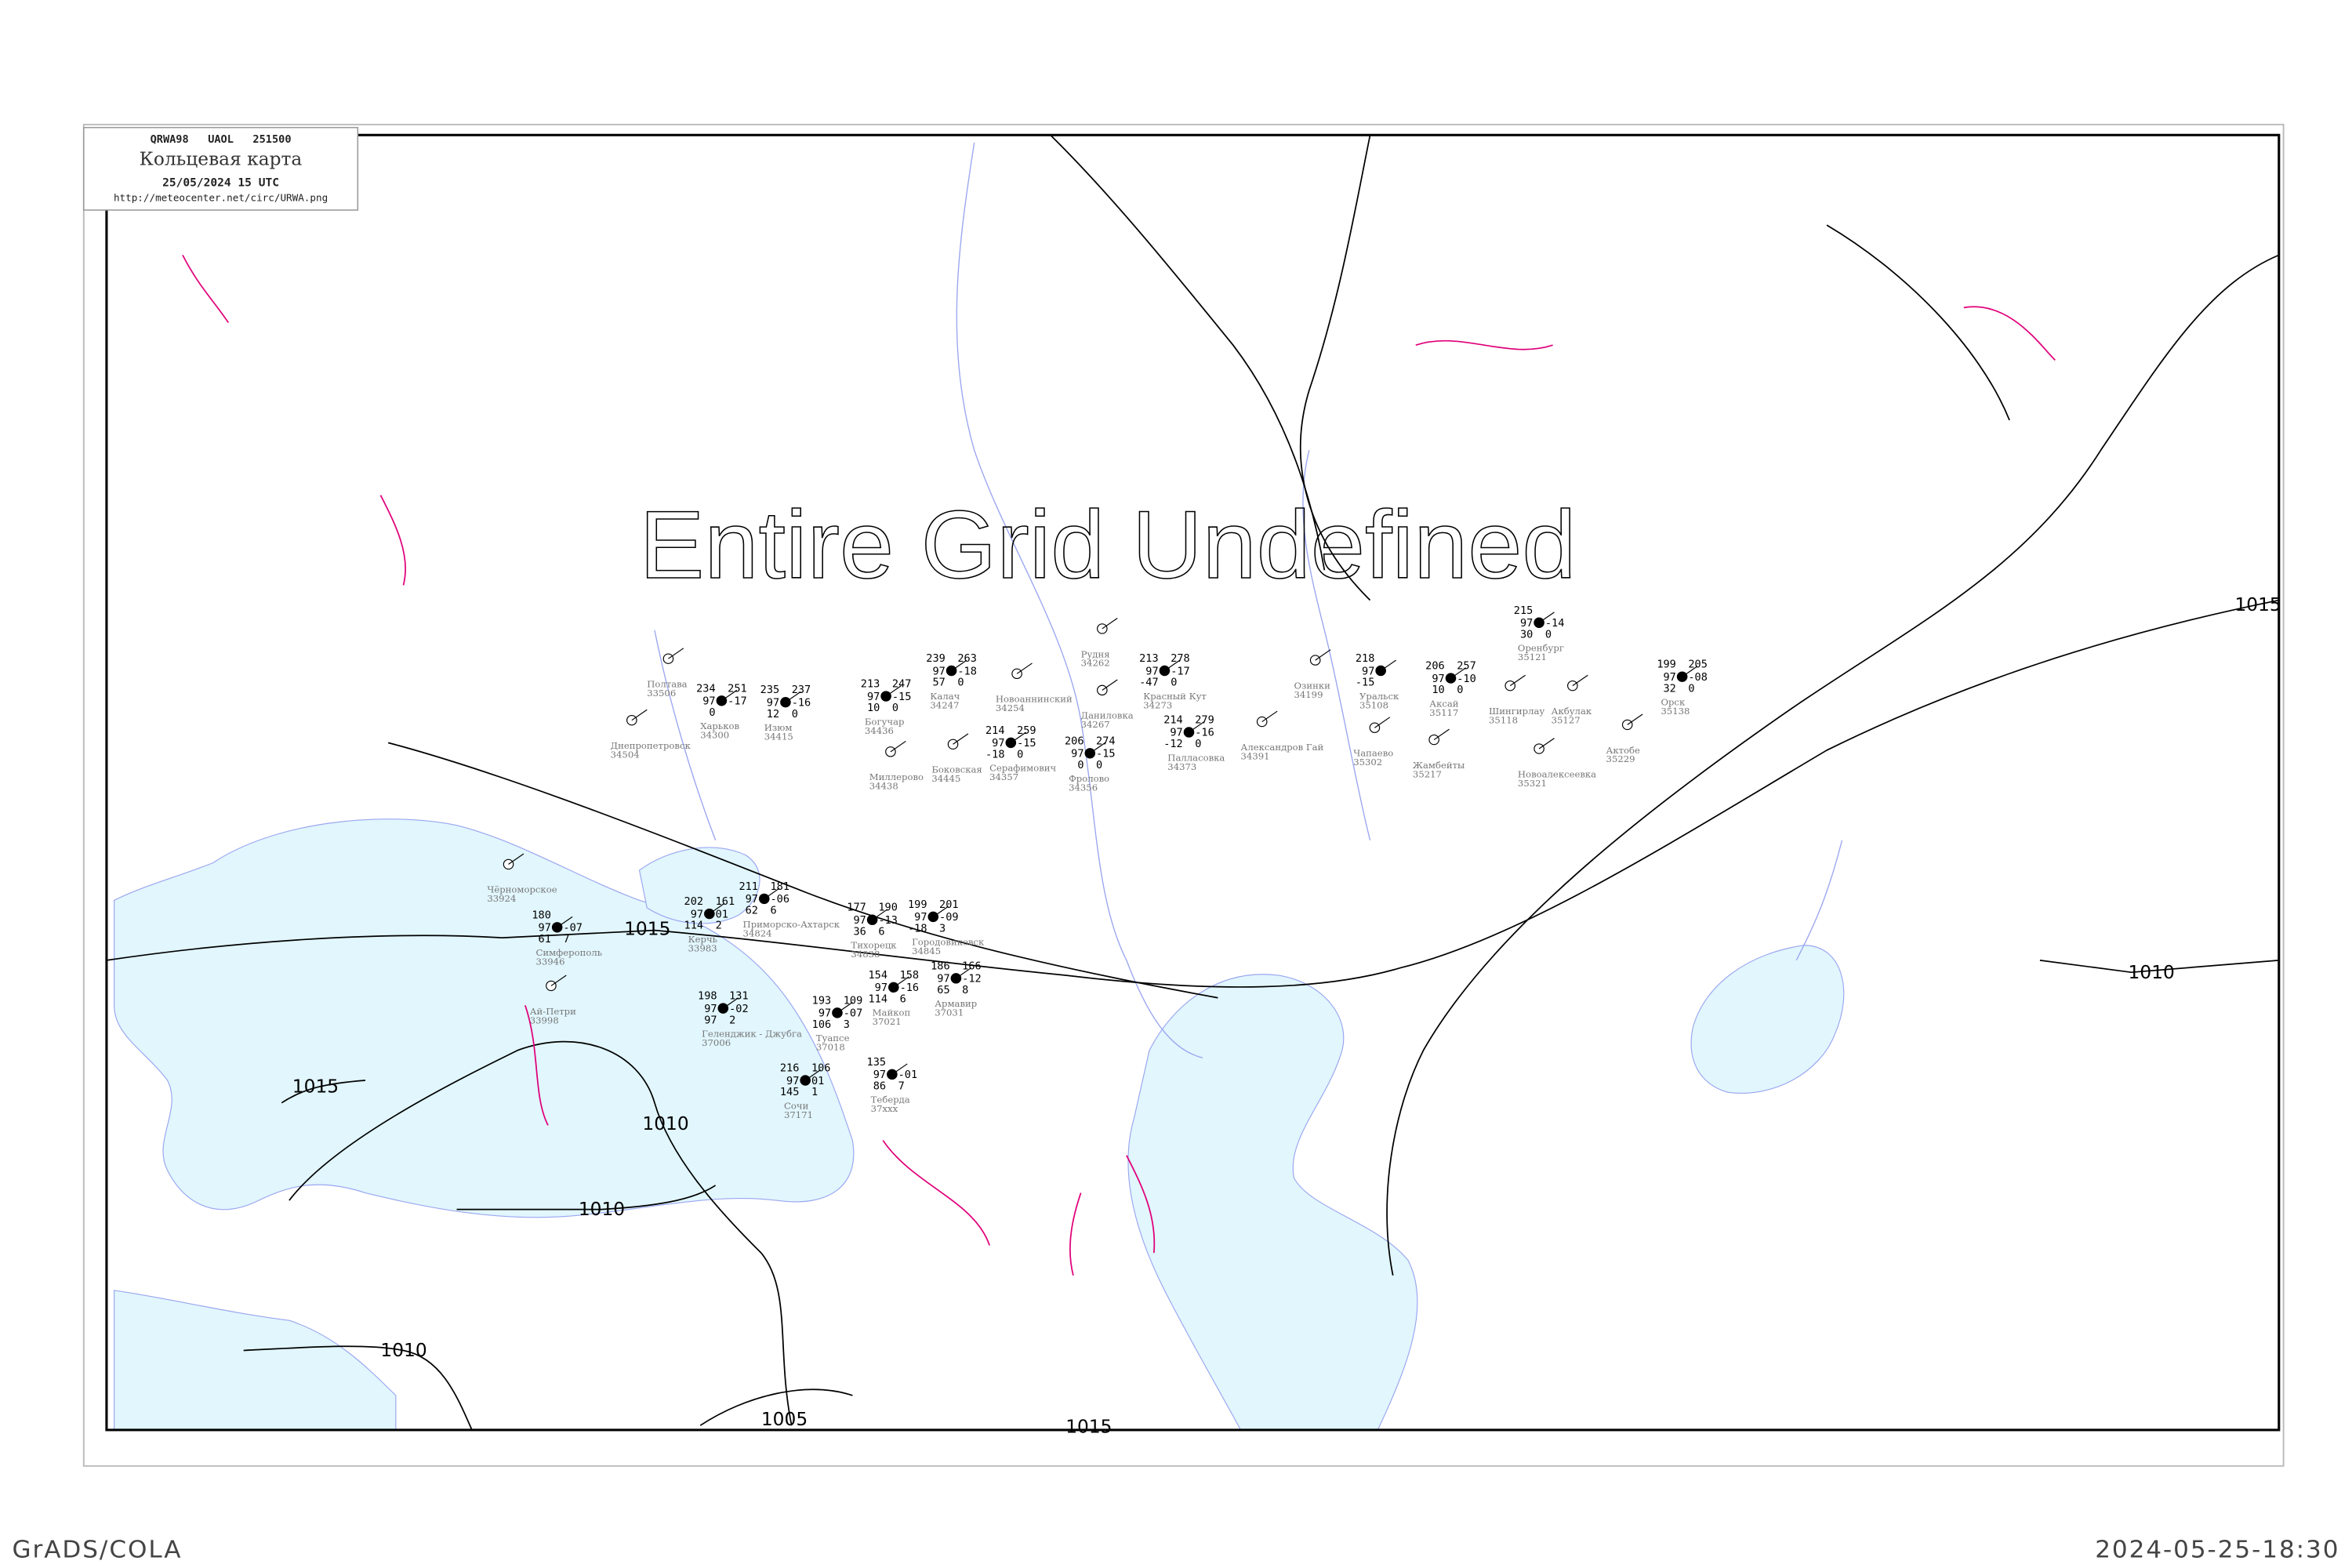 The width and height of the screenshot is (2352, 1568). What do you see at coordinates (903, 999) in the screenshot?
I see `station-cloud-height: 6` at bounding box center [903, 999].